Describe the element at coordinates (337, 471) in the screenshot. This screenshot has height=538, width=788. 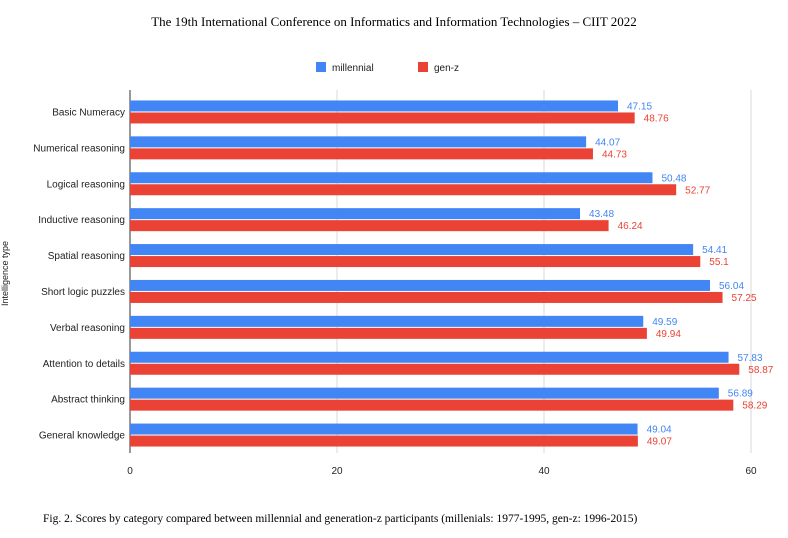
I see `x-tick-label: 20` at that location.